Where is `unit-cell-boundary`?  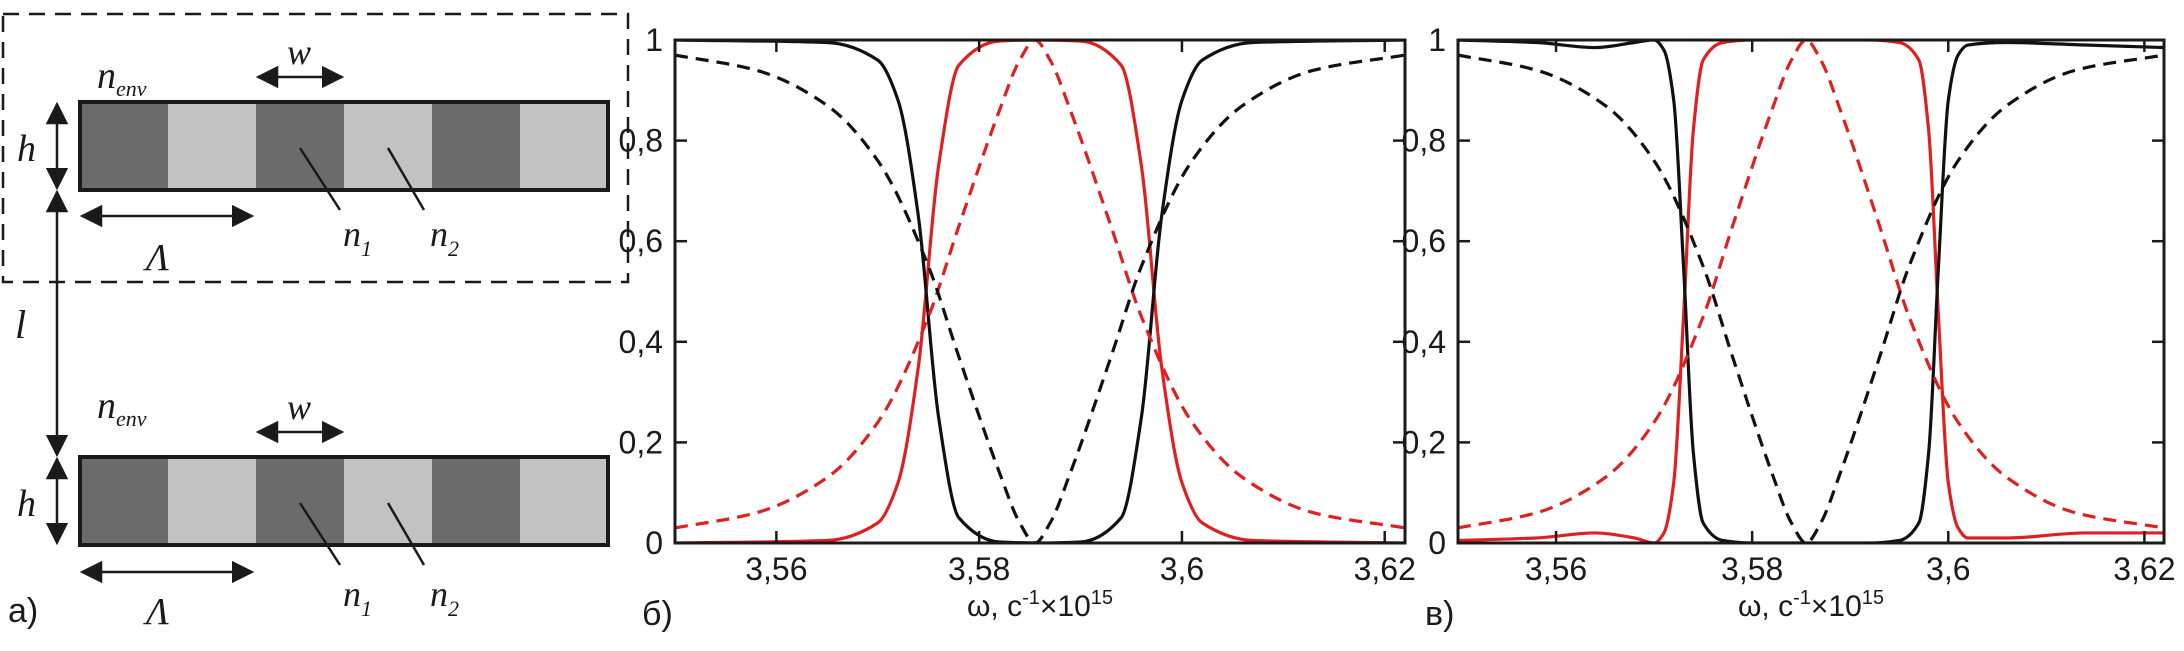
unit-cell-boundary is located at coordinates (315, 148).